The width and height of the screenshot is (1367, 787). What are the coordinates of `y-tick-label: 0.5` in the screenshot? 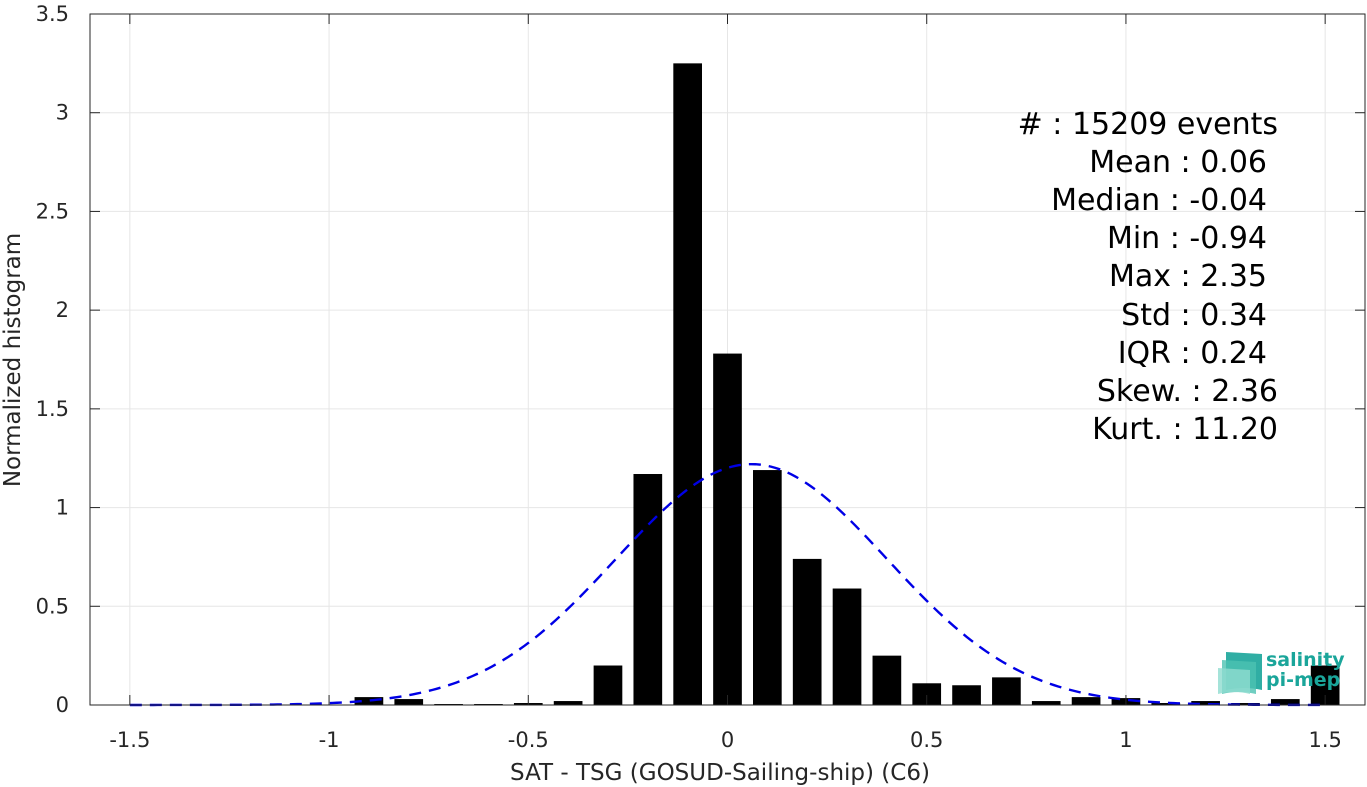 It's located at (52, 606).